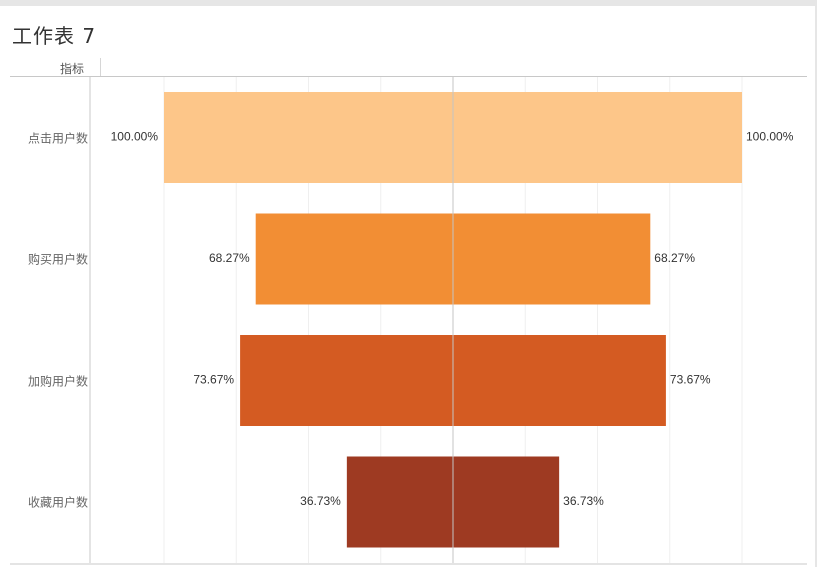 This screenshot has height=567, width=817. What do you see at coordinates (552, 259) in the screenshot?
I see `bar-right-purchase` at bounding box center [552, 259].